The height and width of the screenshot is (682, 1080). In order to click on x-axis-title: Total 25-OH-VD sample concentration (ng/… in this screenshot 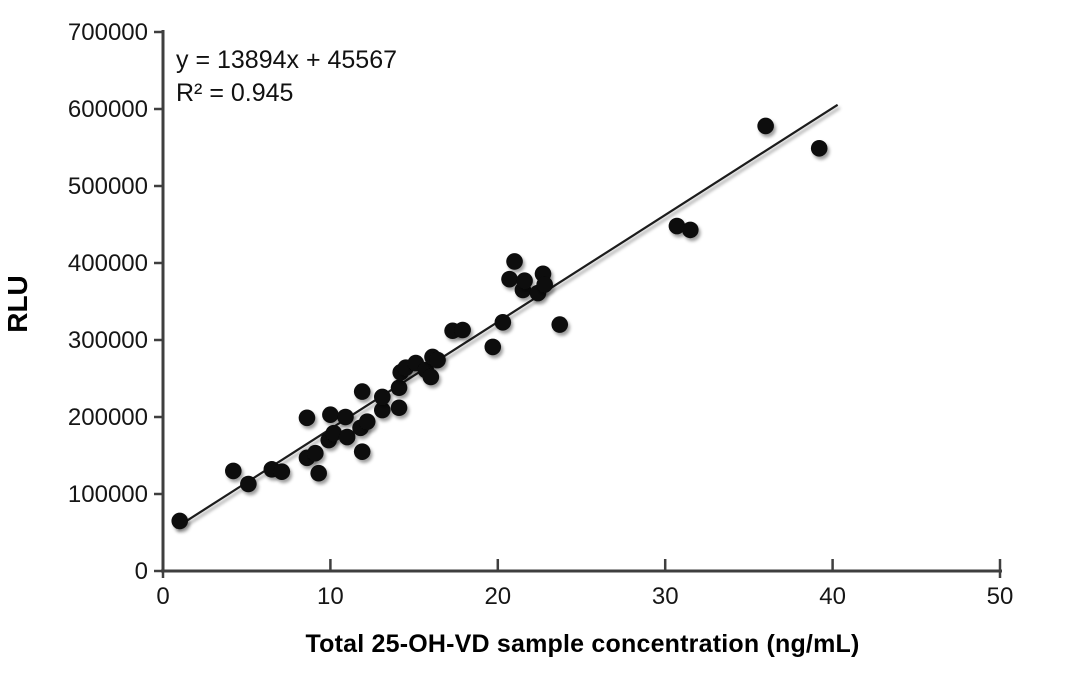, I will do `click(582, 644)`.